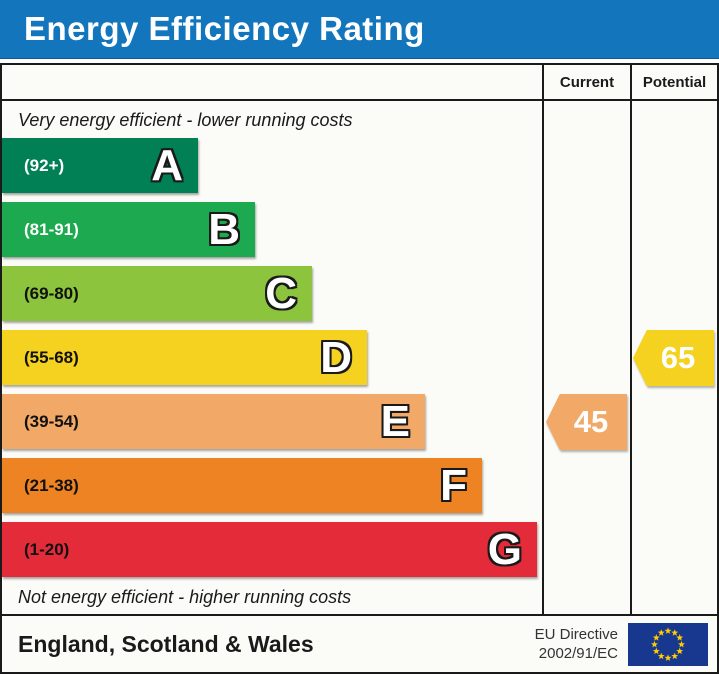  What do you see at coordinates (184, 357) in the screenshot?
I see `band-d: (55-68) D` at bounding box center [184, 357].